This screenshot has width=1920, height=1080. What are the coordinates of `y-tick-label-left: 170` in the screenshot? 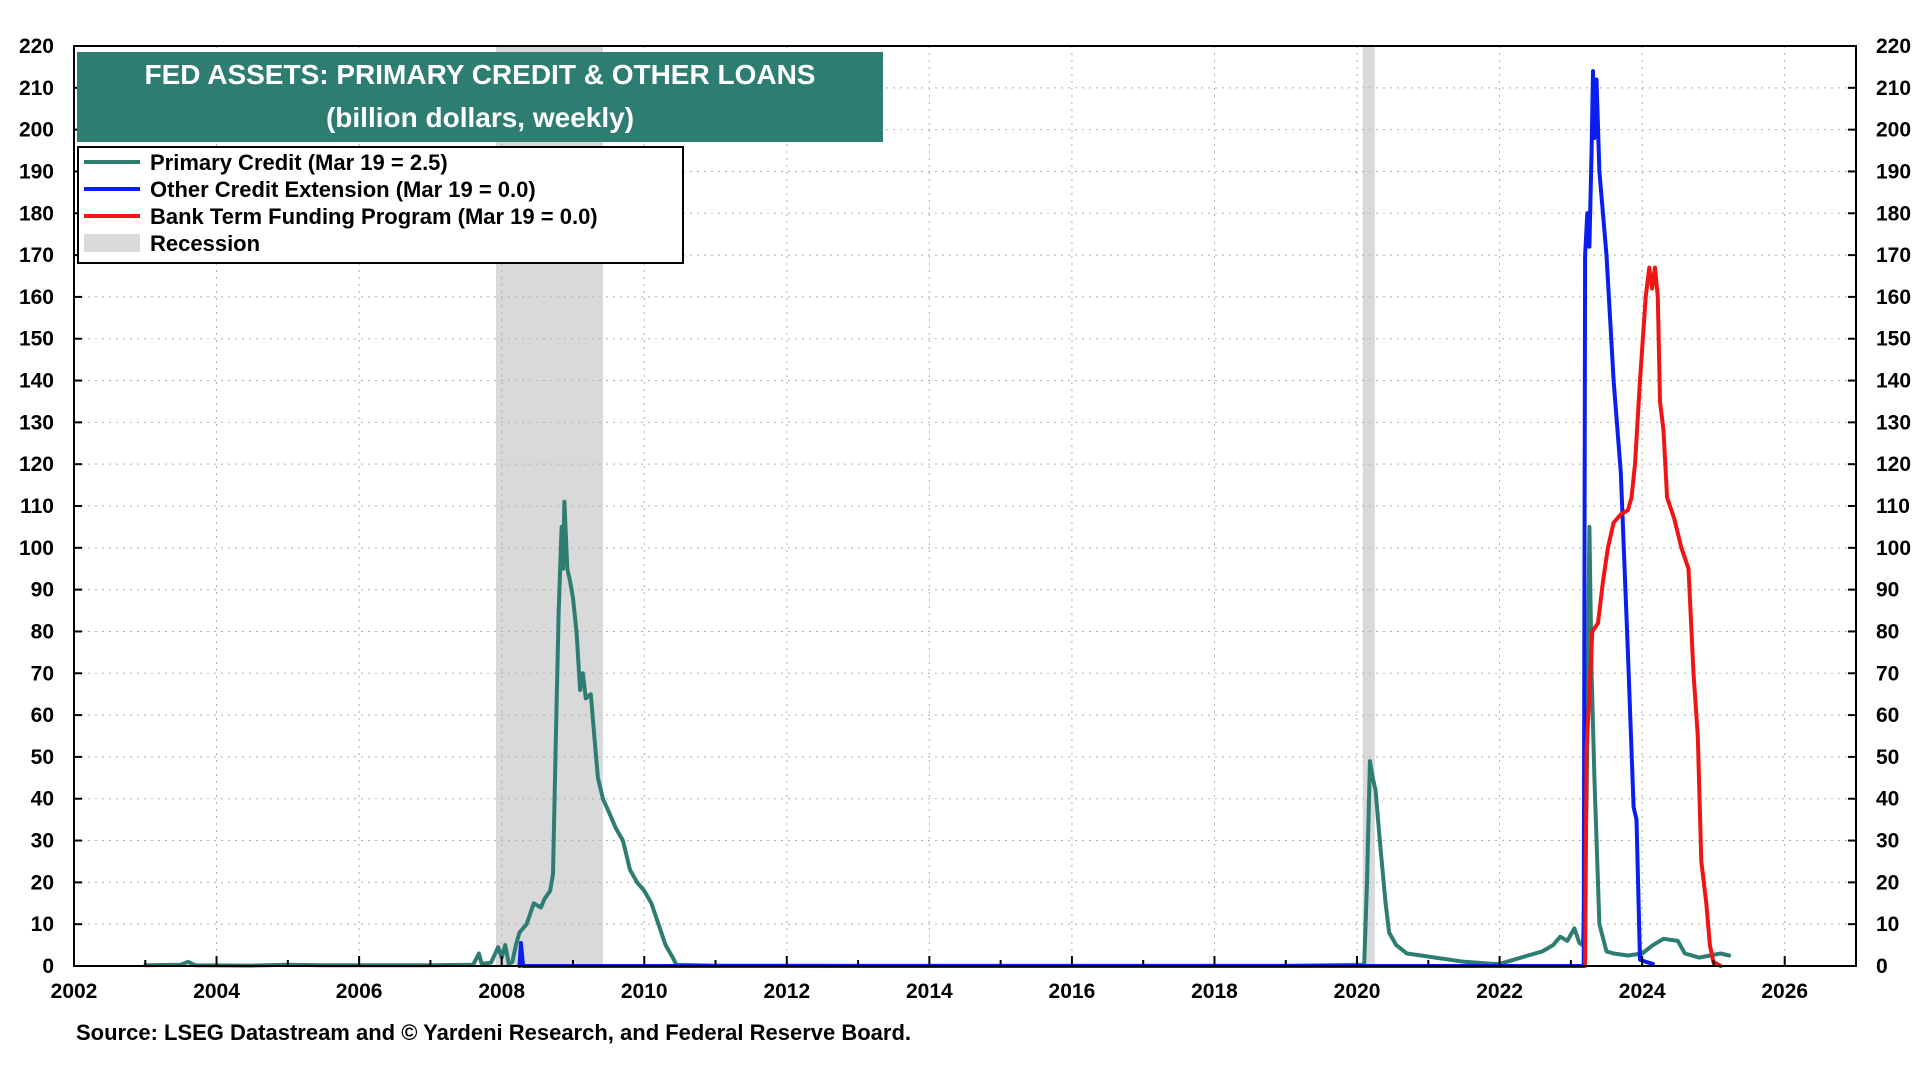 It's located at (36, 255).